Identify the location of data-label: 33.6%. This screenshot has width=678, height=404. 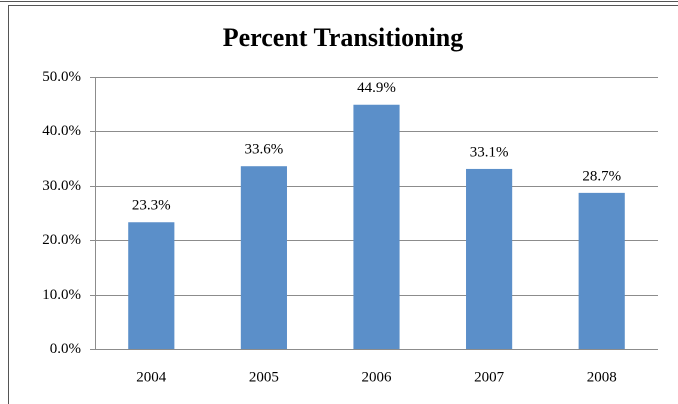
(264, 150).